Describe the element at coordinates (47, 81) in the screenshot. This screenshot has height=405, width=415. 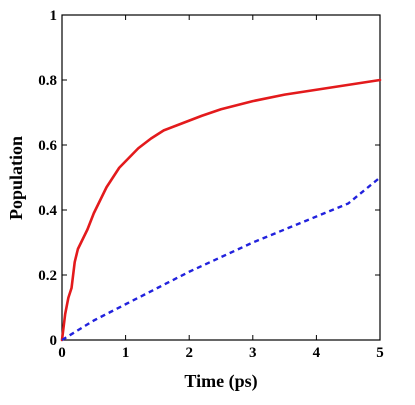
I see `y-tick-label: 0.8` at that location.